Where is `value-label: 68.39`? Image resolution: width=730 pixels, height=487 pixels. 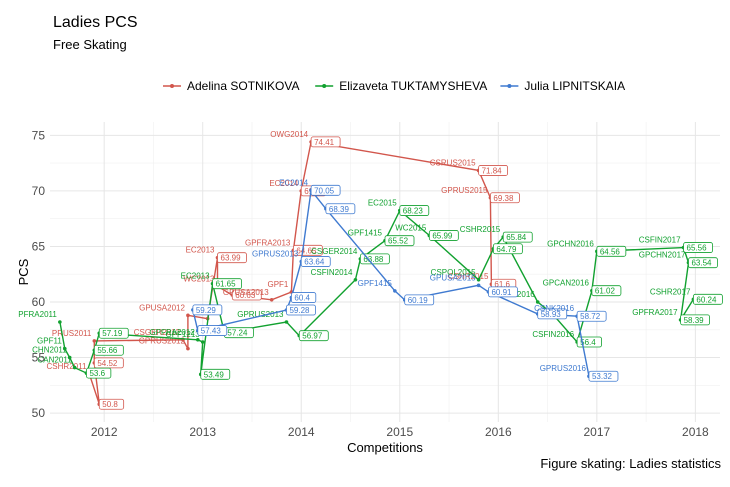 value-label: 68.39 is located at coordinates (339, 209).